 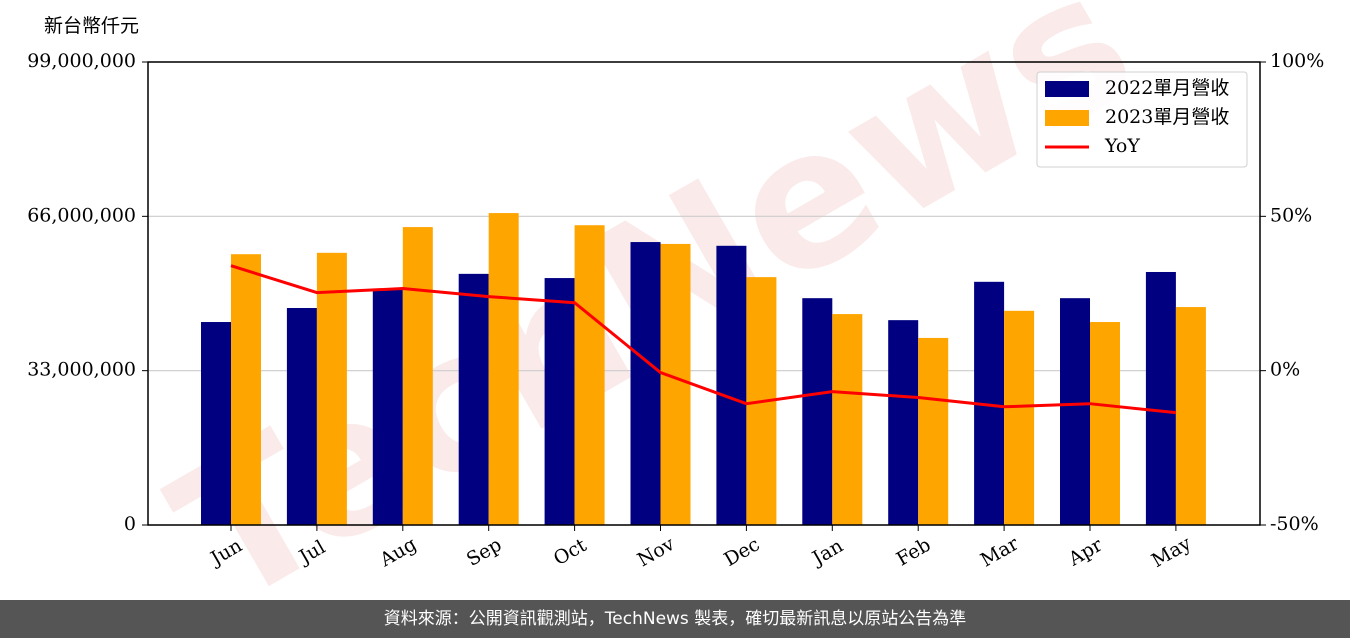 I want to click on y2-tick-label: 50%, so click(x=1291, y=215).